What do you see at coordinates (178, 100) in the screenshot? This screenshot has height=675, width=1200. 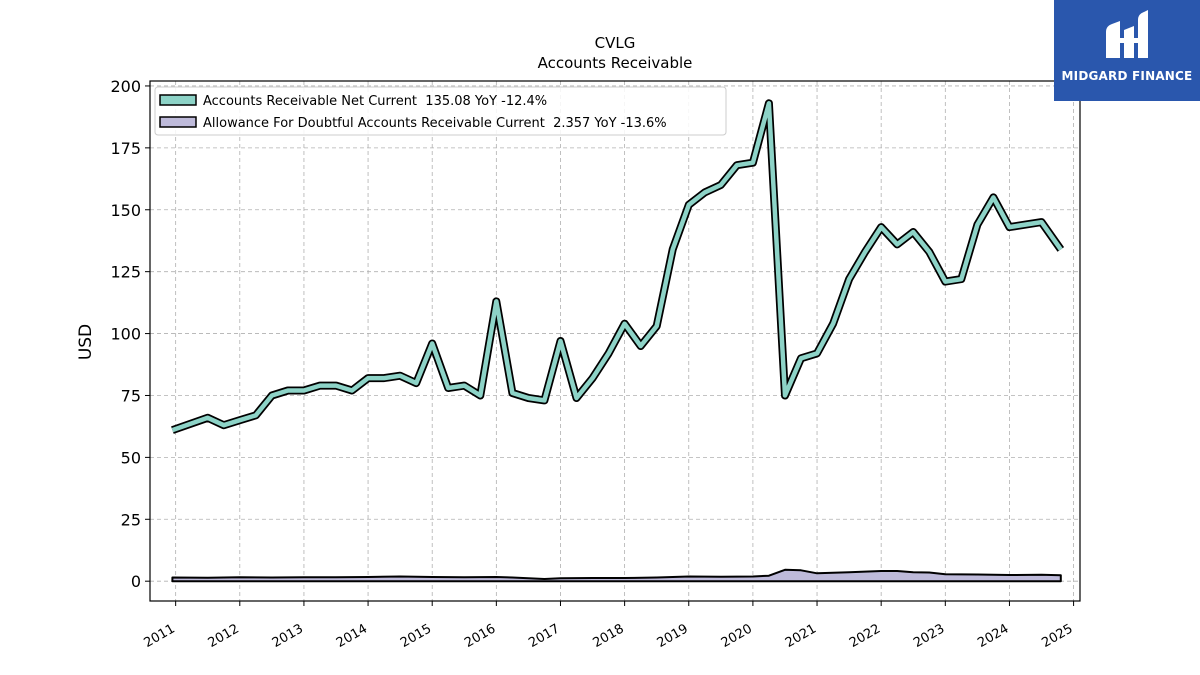 I see `legend-swatch-receivable` at bounding box center [178, 100].